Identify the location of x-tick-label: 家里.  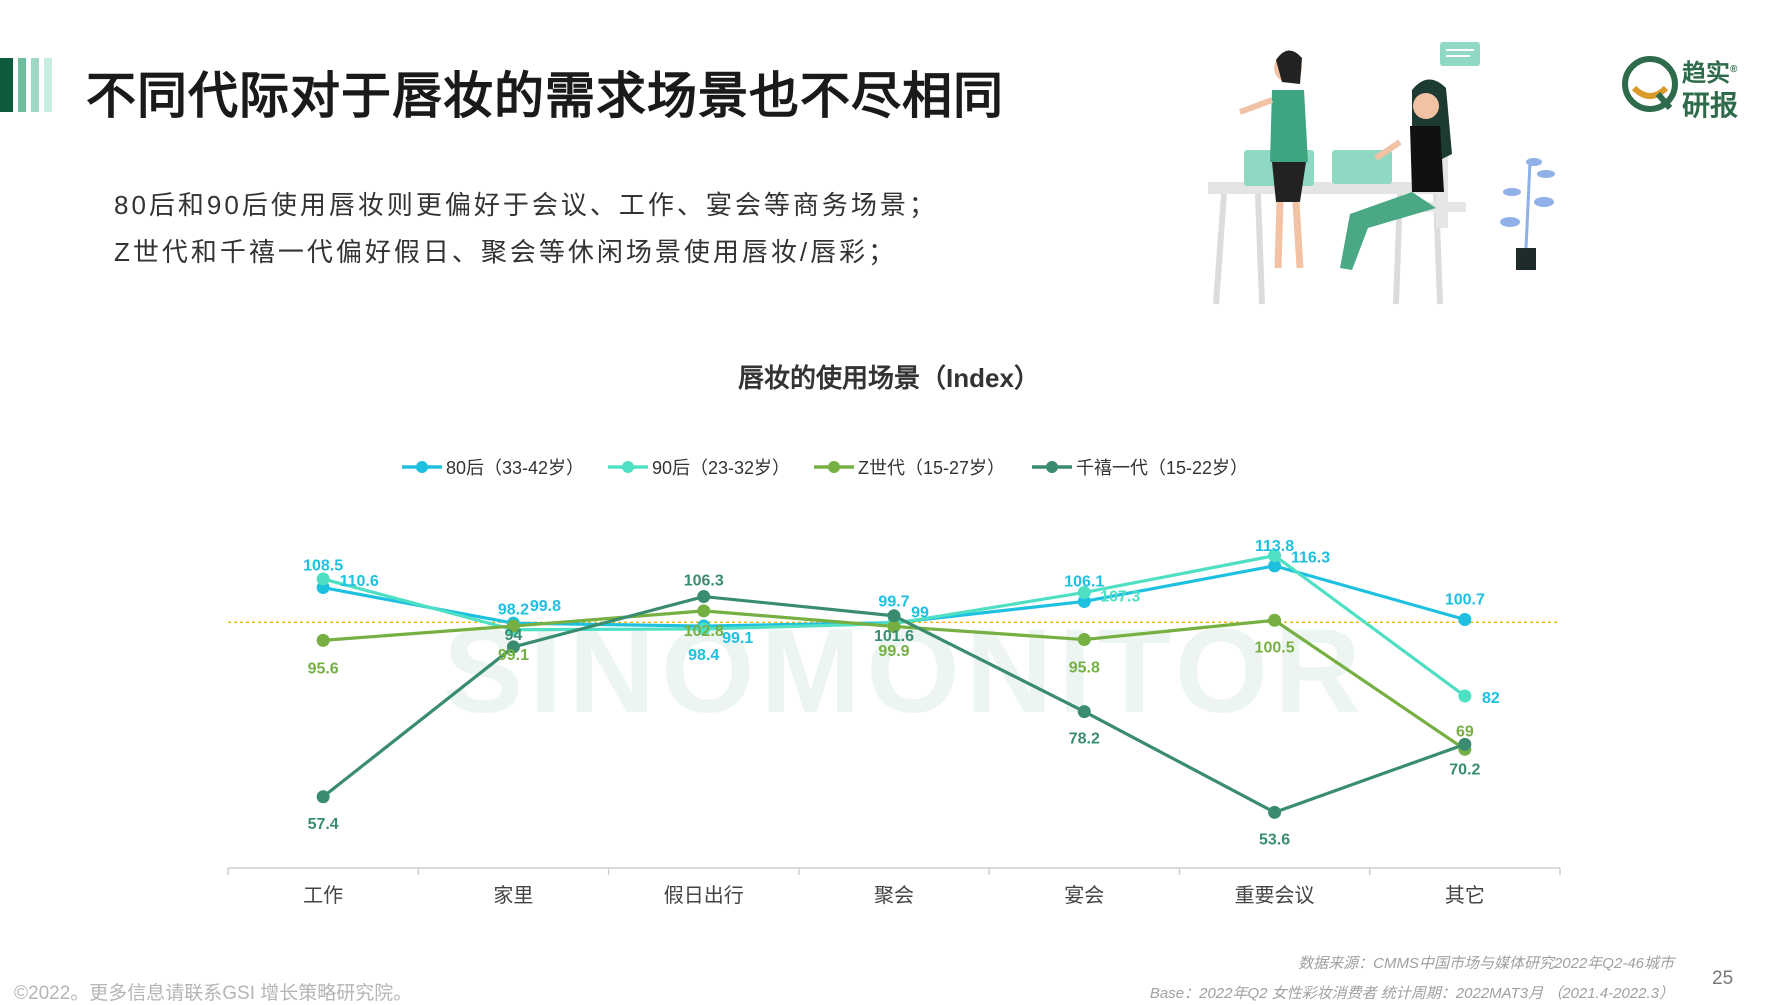
(513, 895).